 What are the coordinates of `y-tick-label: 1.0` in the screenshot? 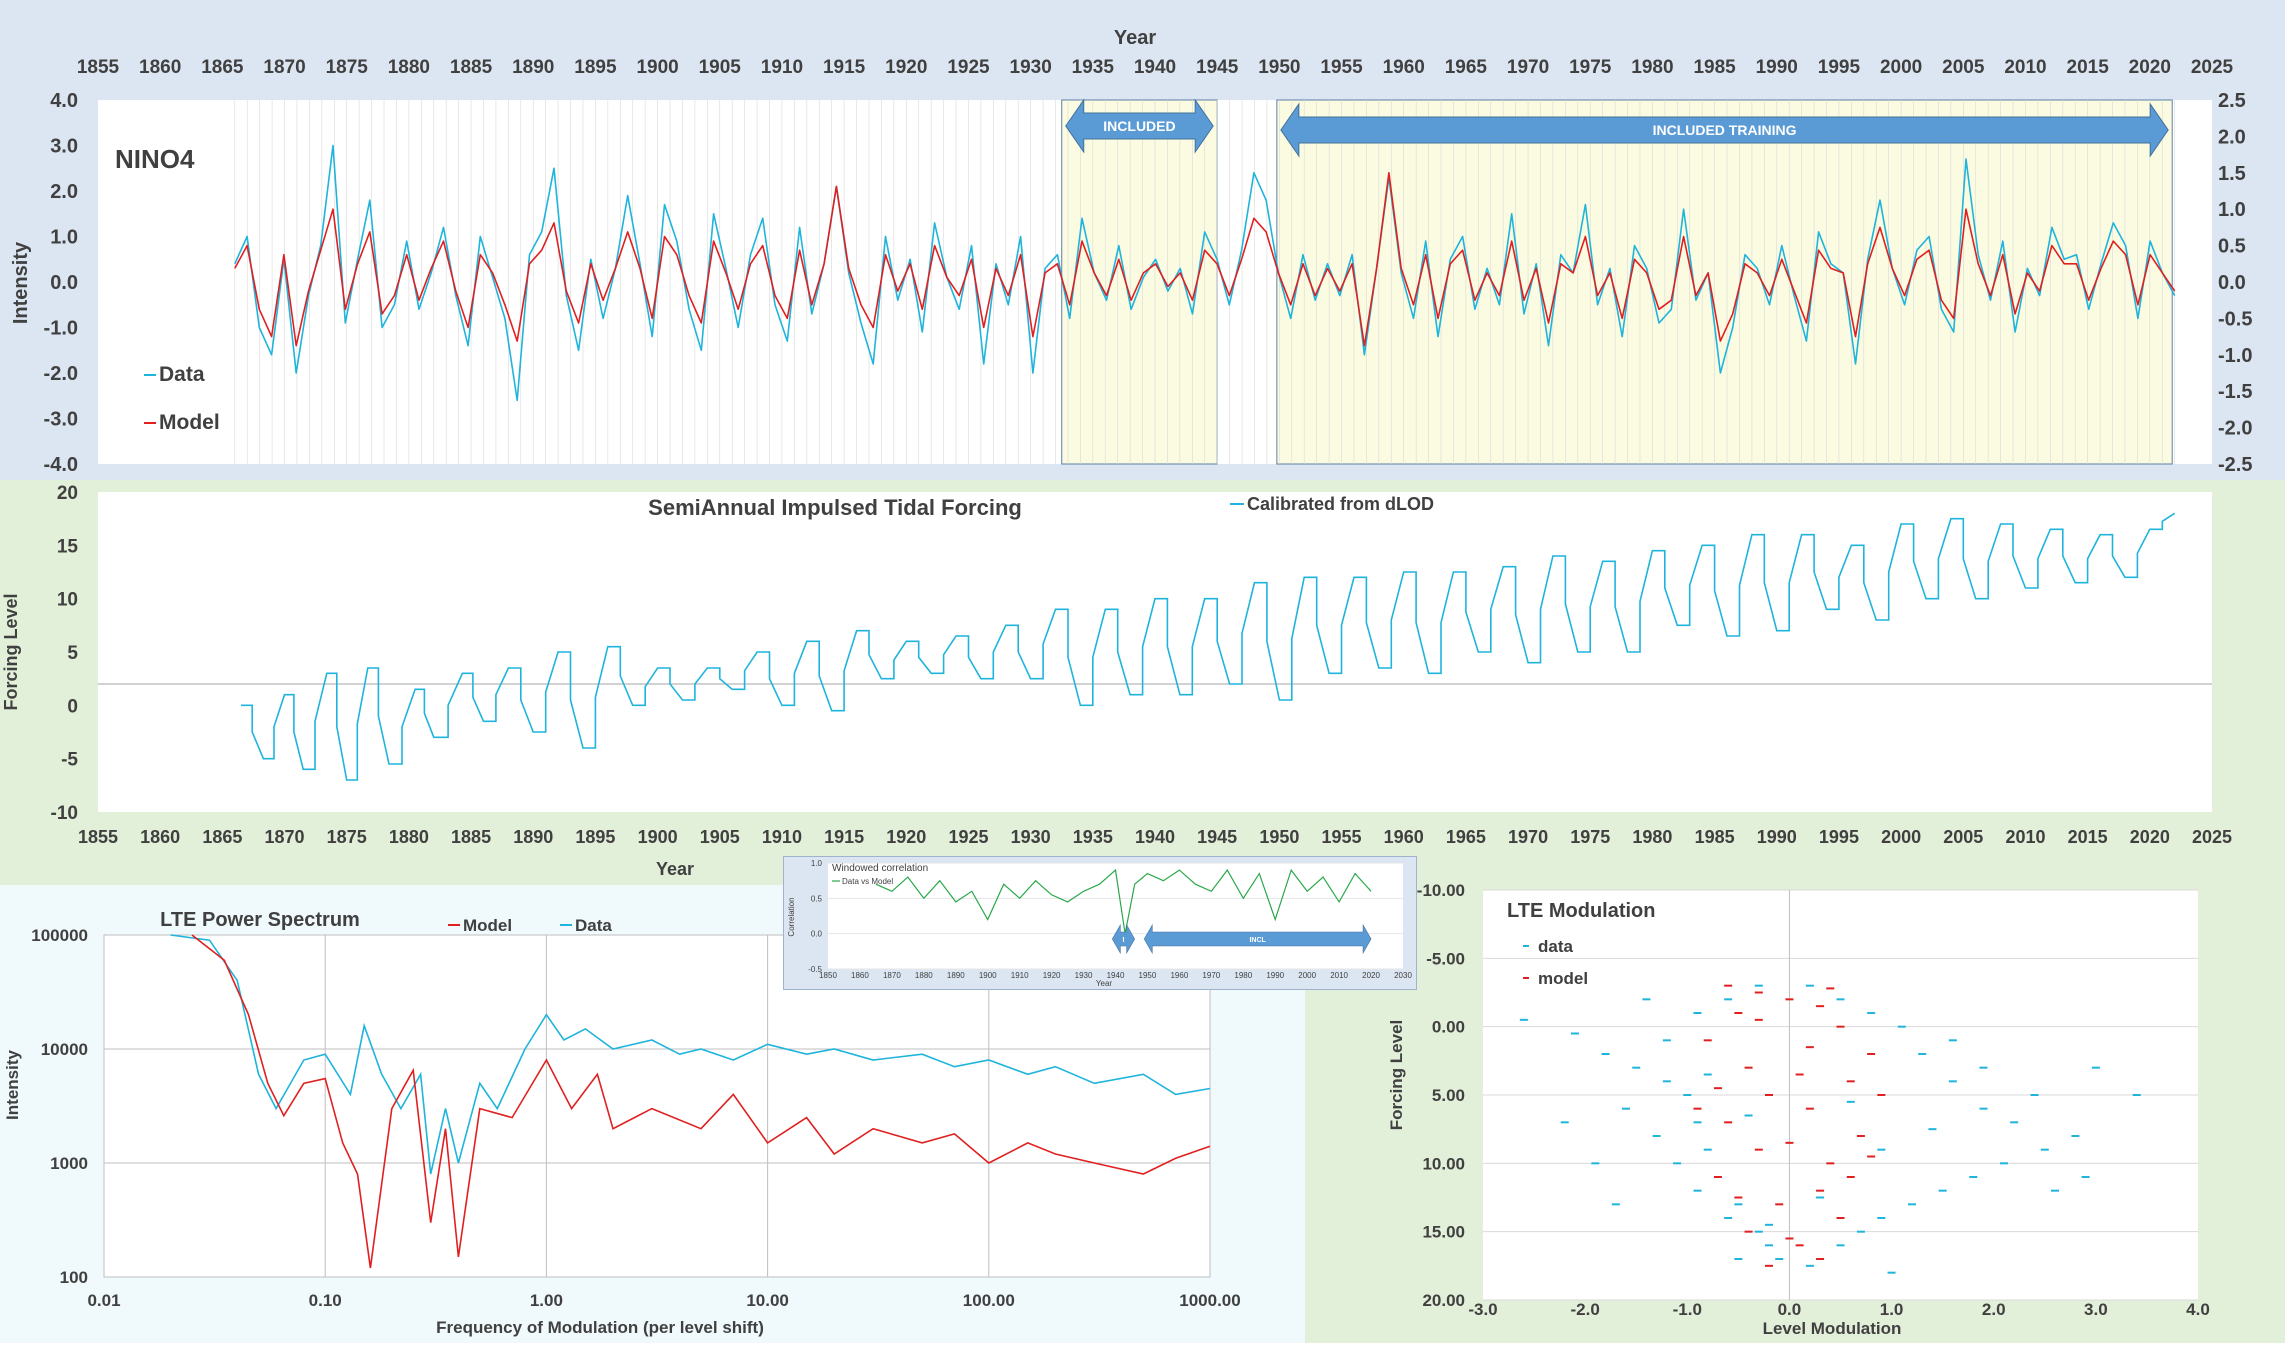 It's located at (64, 238).